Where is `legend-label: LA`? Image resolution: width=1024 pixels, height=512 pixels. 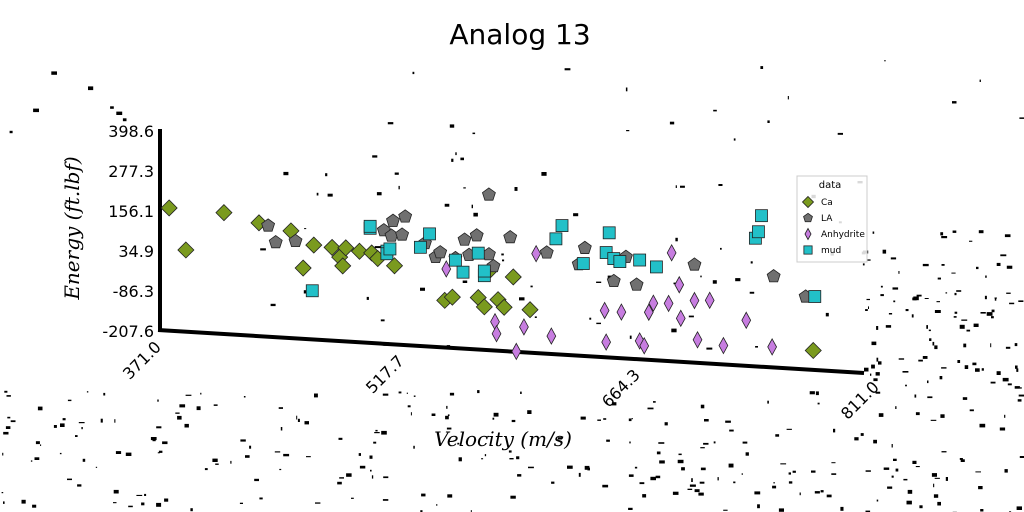 legend-label: LA is located at coordinates (827, 219).